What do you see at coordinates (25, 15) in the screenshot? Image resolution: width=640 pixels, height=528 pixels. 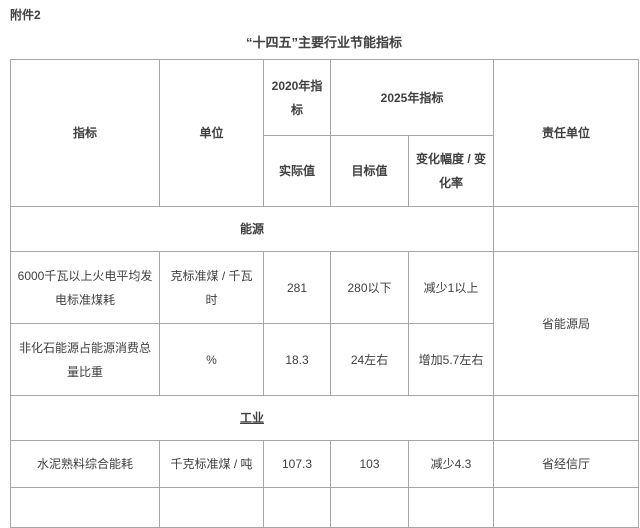 I see `attachment-label: 附件2` at bounding box center [25, 15].